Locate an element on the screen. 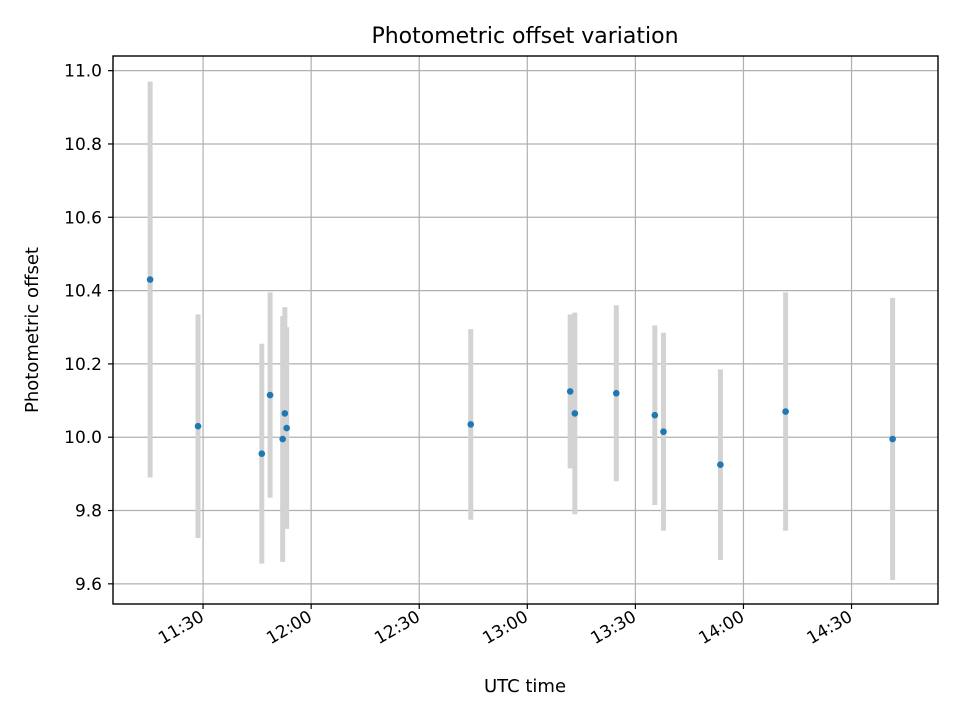 The height and width of the screenshot is (720, 960). x-tick-label: 11:30 is located at coordinates (181, 628).